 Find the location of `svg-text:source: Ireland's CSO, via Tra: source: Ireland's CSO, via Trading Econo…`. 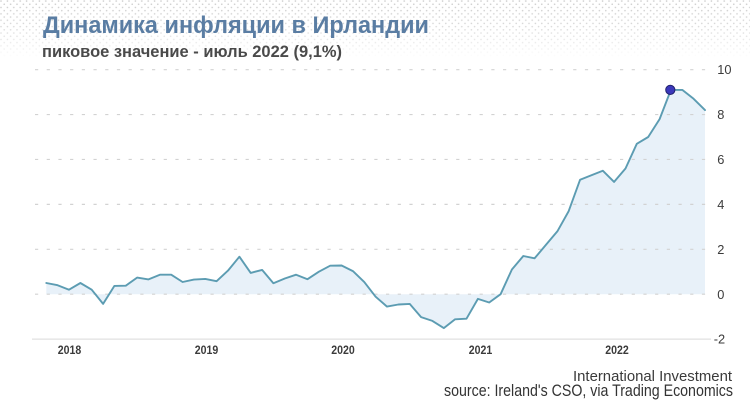

svg-text:source: Ireland's CSO, via Tra: source: Ireland's CSO, via Trading Econo… is located at coordinates (588, 391).